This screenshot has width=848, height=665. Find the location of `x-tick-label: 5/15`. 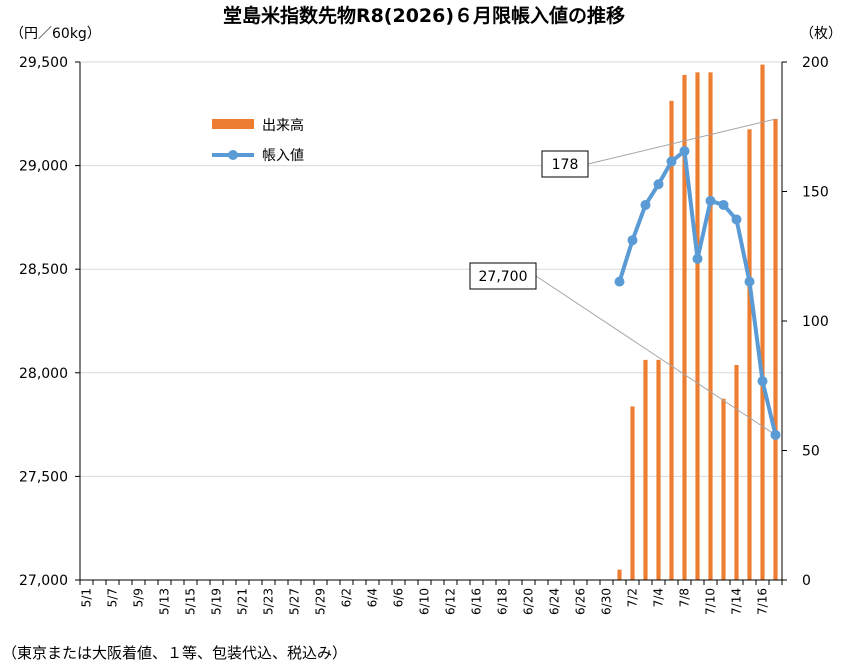

x-tick-label: 5/15 is located at coordinates (191, 601).